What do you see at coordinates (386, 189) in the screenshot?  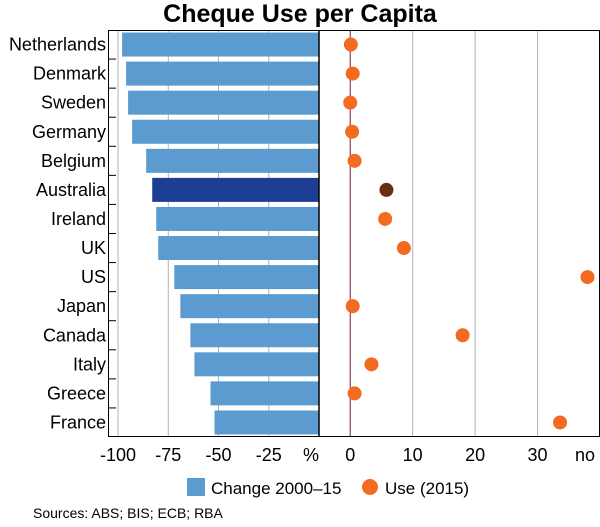 I see `dot-australia` at bounding box center [386, 189].